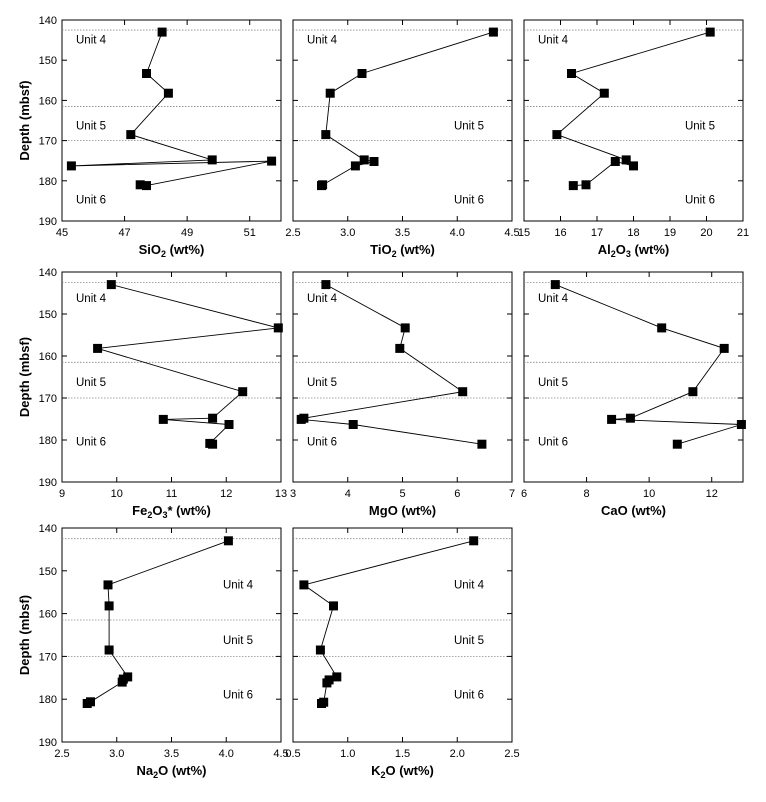 The width and height of the screenshot is (766, 802). Describe the element at coordinates (457, 494) in the screenshot. I see `x-tick-label: 6` at that location.